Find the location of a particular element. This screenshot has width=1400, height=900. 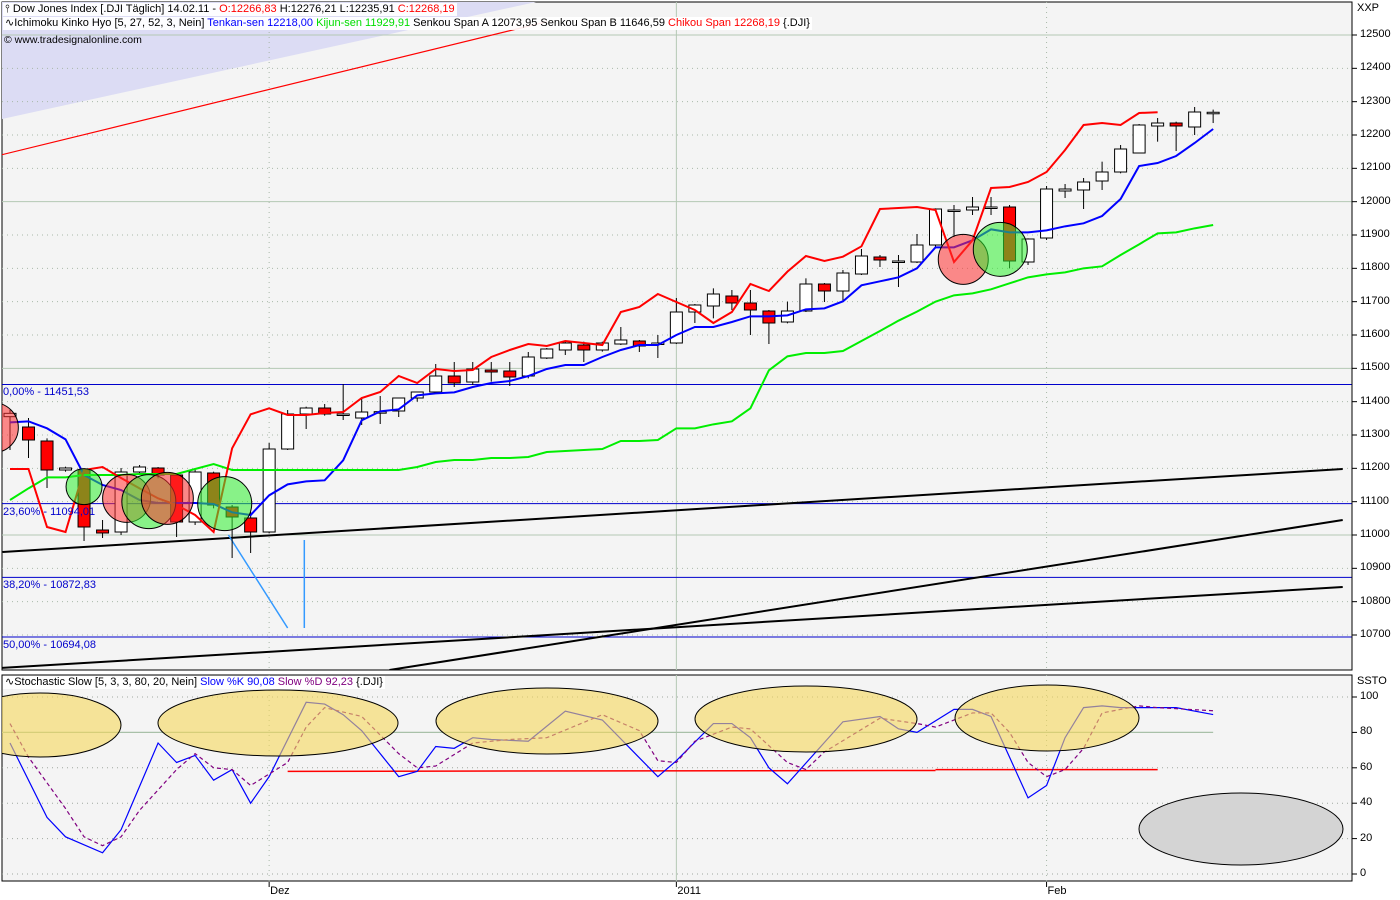

y-tick-label: 12200 is located at coordinates (1375, 134).